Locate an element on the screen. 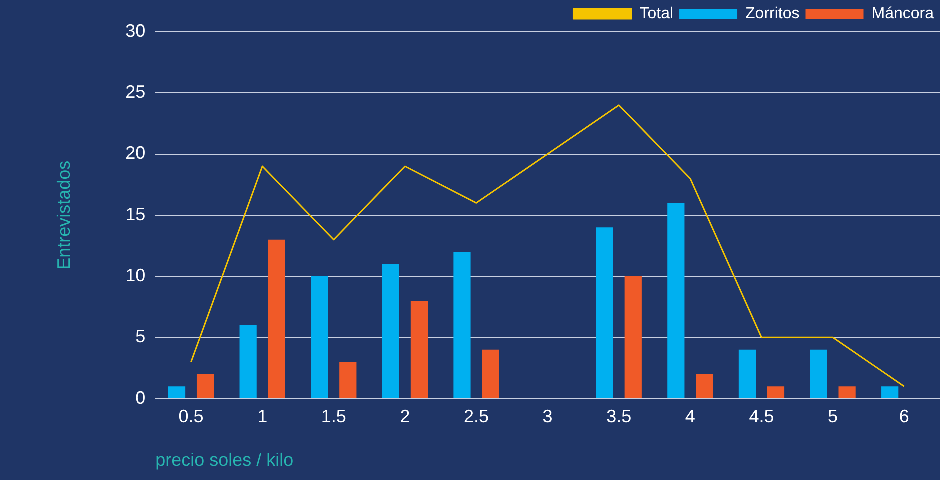  x-tick-label: 1 is located at coordinates (263, 416).